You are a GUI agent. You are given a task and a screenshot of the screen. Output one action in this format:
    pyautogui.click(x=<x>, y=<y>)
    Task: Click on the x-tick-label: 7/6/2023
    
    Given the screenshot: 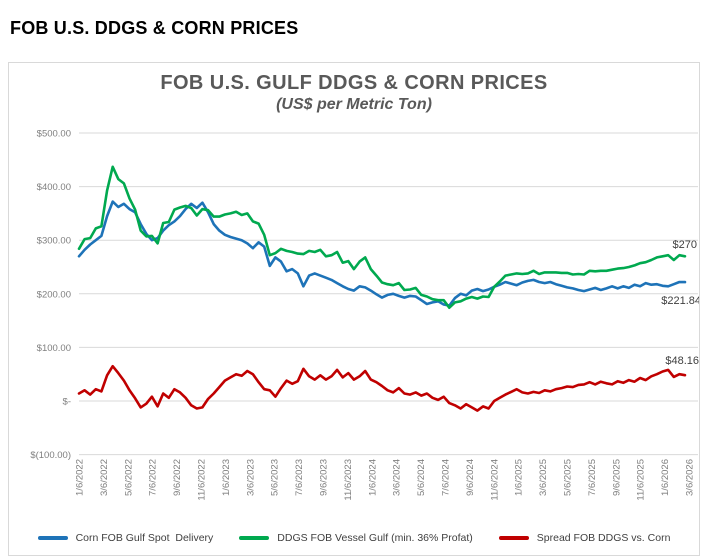 What is the action you would take?
    pyautogui.click(x=299, y=477)
    